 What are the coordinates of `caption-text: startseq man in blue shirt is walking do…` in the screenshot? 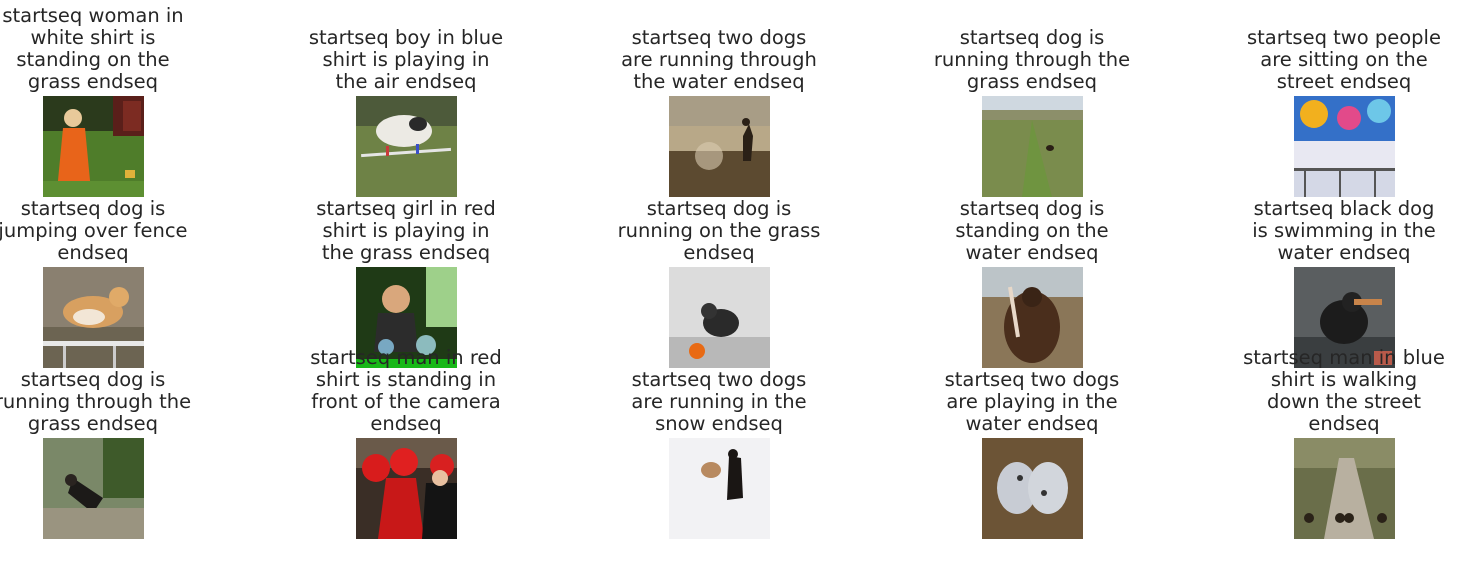 It's located at (1344, 390).